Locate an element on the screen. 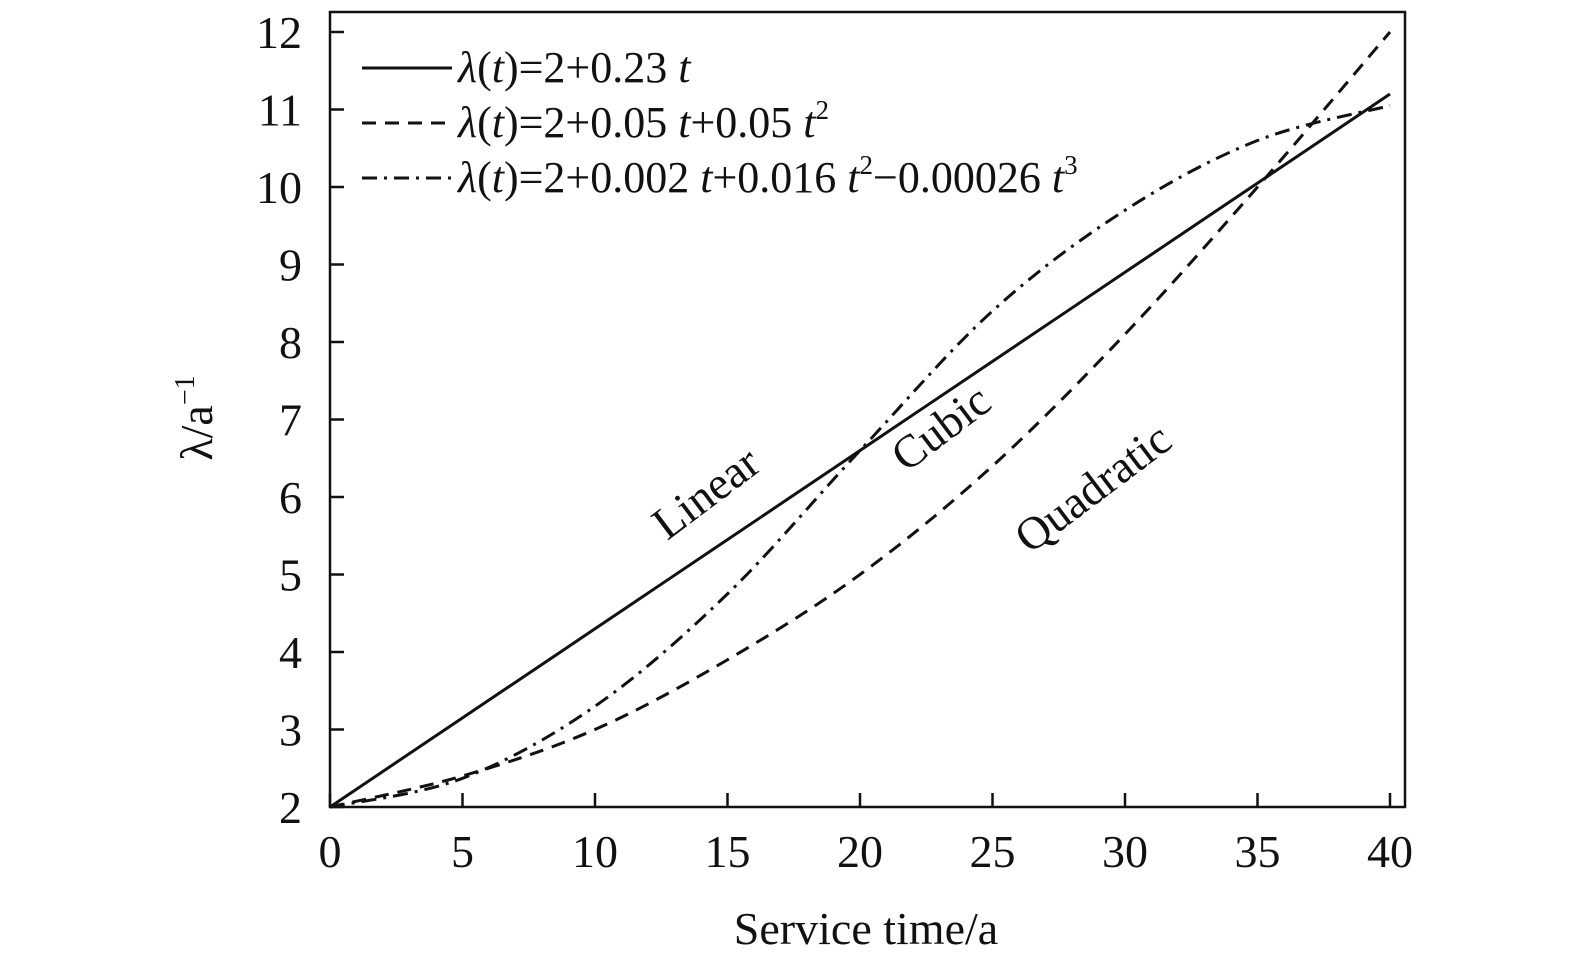 The image size is (1575, 965). x-tick-label: 5 is located at coordinates (462, 851).